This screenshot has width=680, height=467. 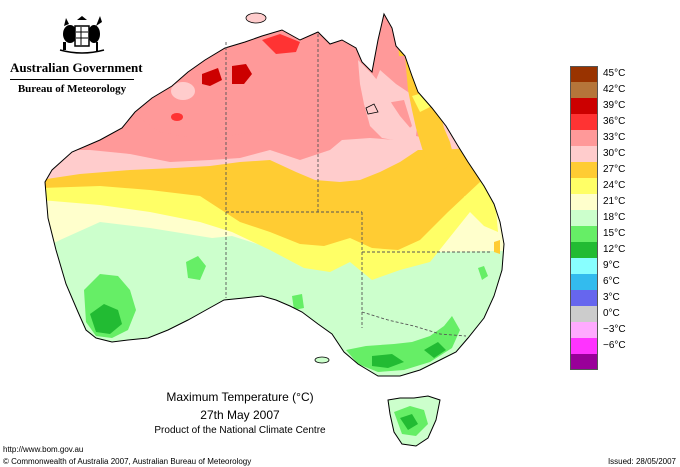 I want to click on legend-label: 18°C, so click(x=614, y=217).